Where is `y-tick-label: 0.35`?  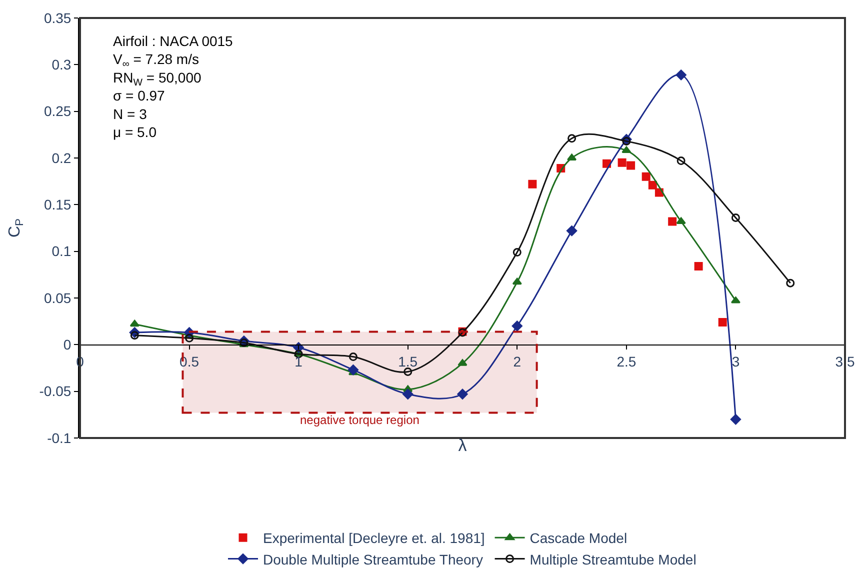 y-tick-label: 0.35 is located at coordinates (58, 18).